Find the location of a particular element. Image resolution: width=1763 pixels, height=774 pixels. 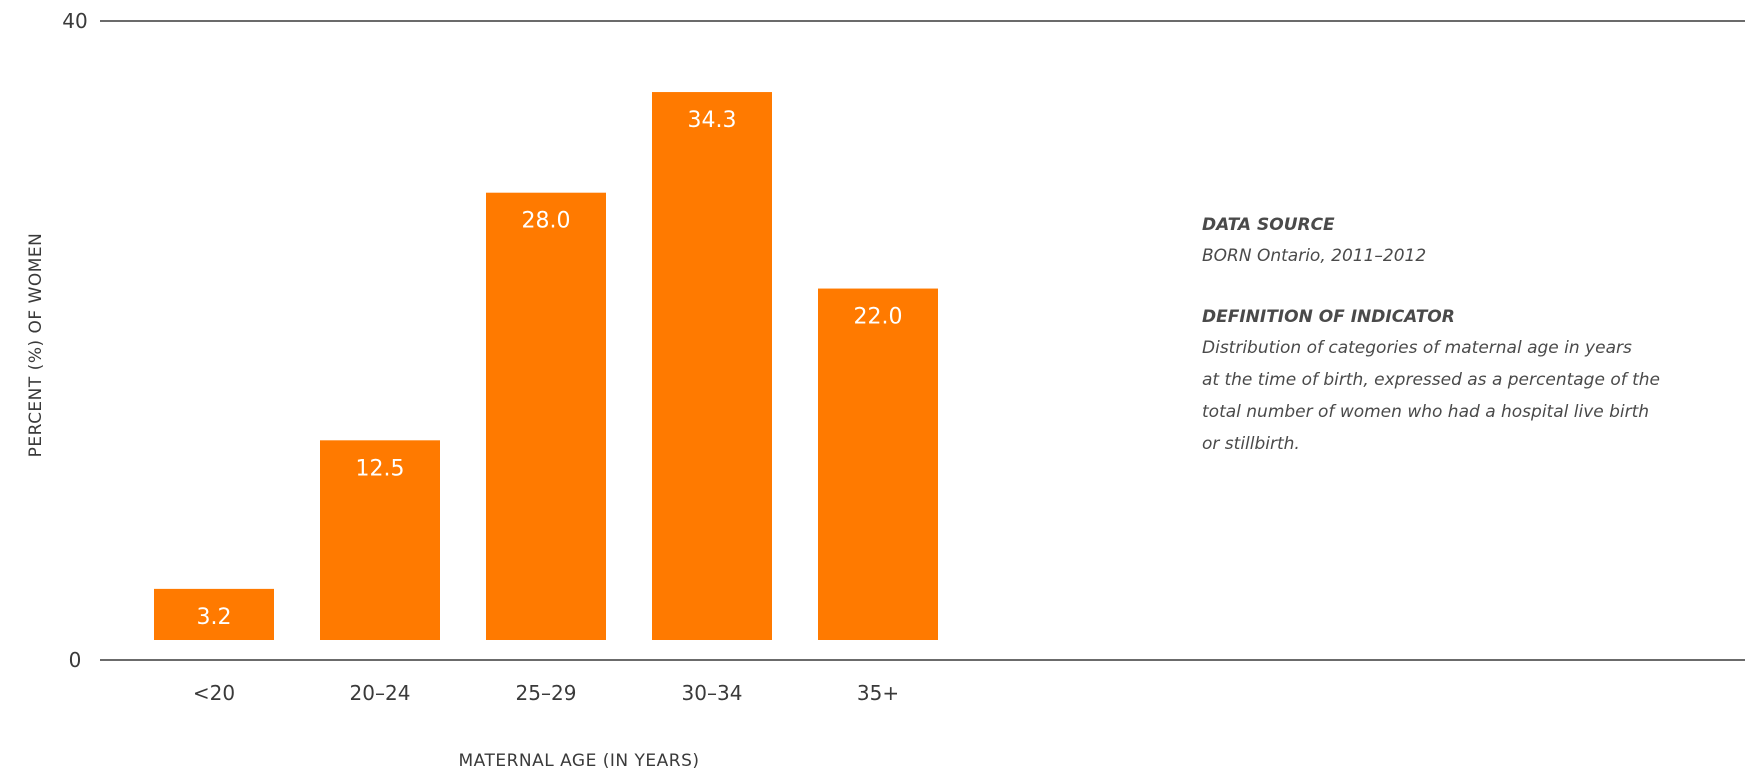

definition-line: or stillbirth. is located at coordinates (1251, 444).